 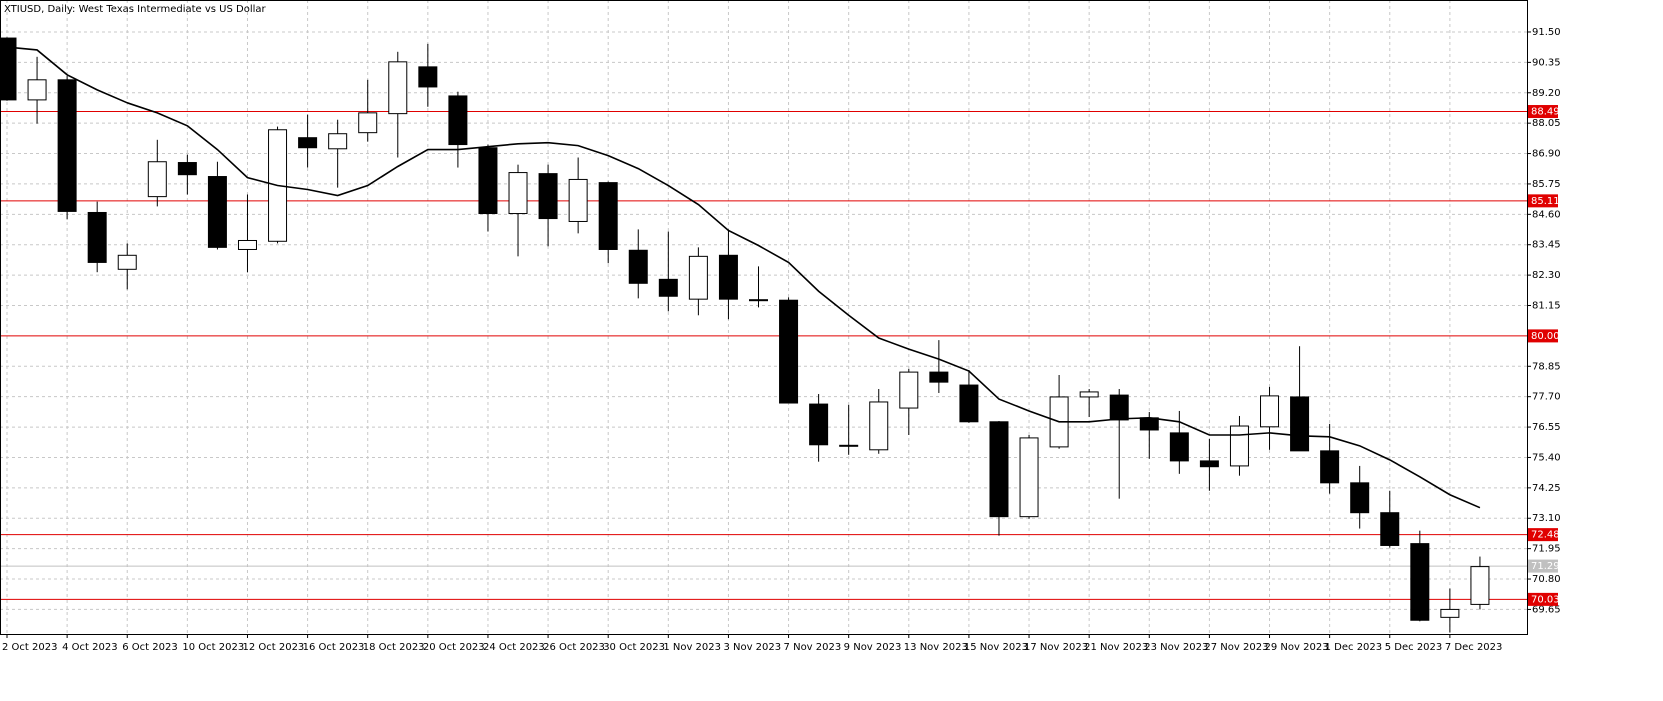 I want to click on y-tick-label: 69.65, so click(x=1546, y=609).